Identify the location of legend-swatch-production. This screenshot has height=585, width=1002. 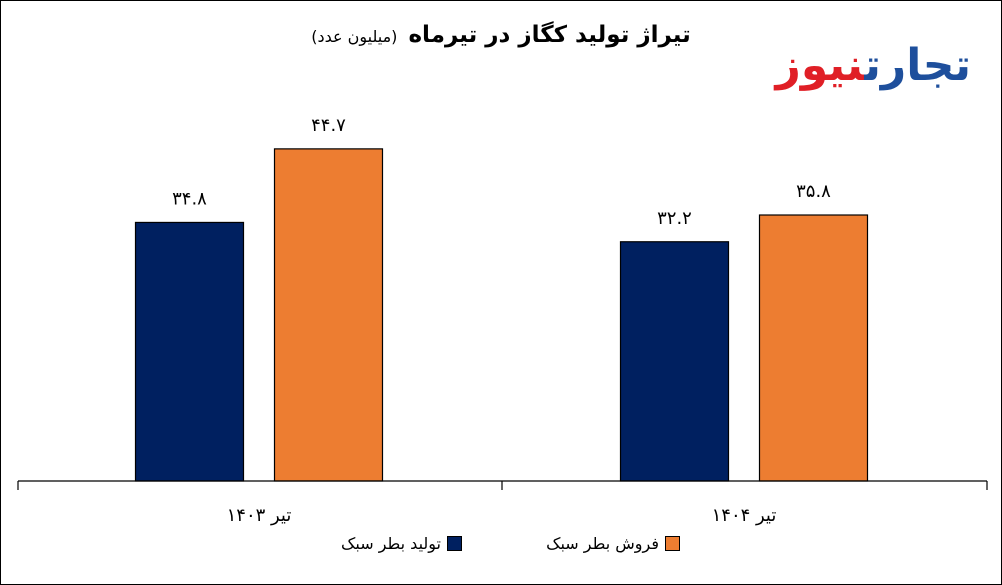
(454, 543).